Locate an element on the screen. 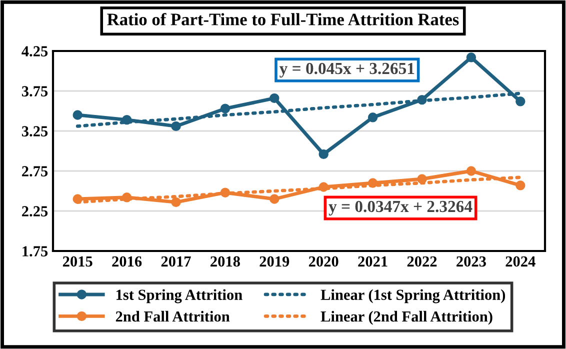 Image resolution: width=566 pixels, height=349 pixels. chart-title: Ratio of Part-Time to Full-Time Attrition Rates is located at coordinates (283, 19).